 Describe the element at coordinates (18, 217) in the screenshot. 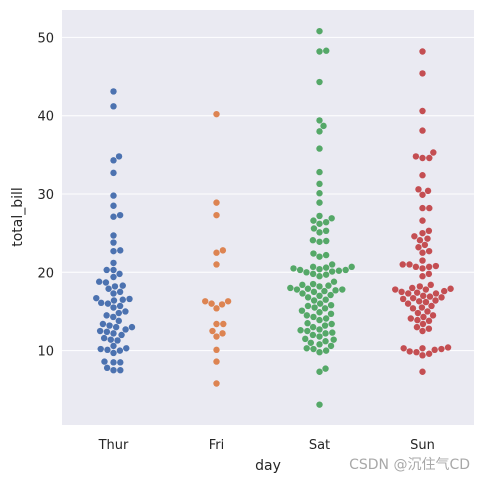

I see `y-axis-label: total_bill` at that location.